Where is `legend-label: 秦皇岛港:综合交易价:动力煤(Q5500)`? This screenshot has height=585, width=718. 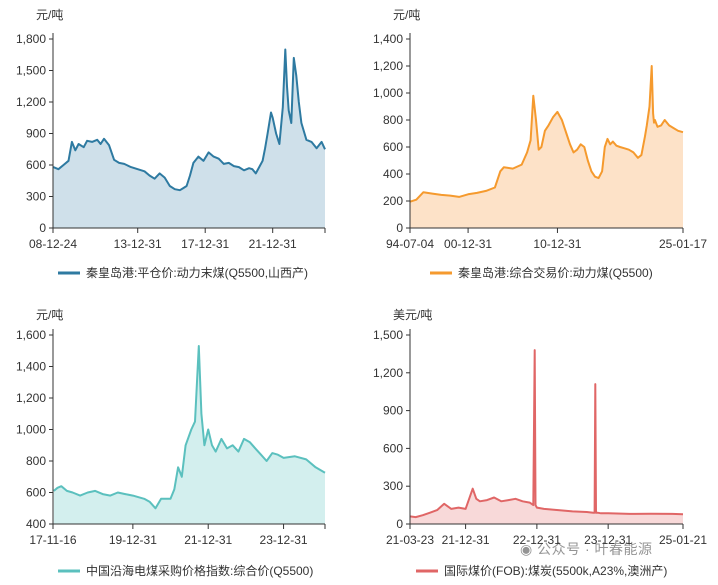
legend-label: 秦皇岛港:综合交易价:动力煤(Q5500) is located at coordinates (555, 272).